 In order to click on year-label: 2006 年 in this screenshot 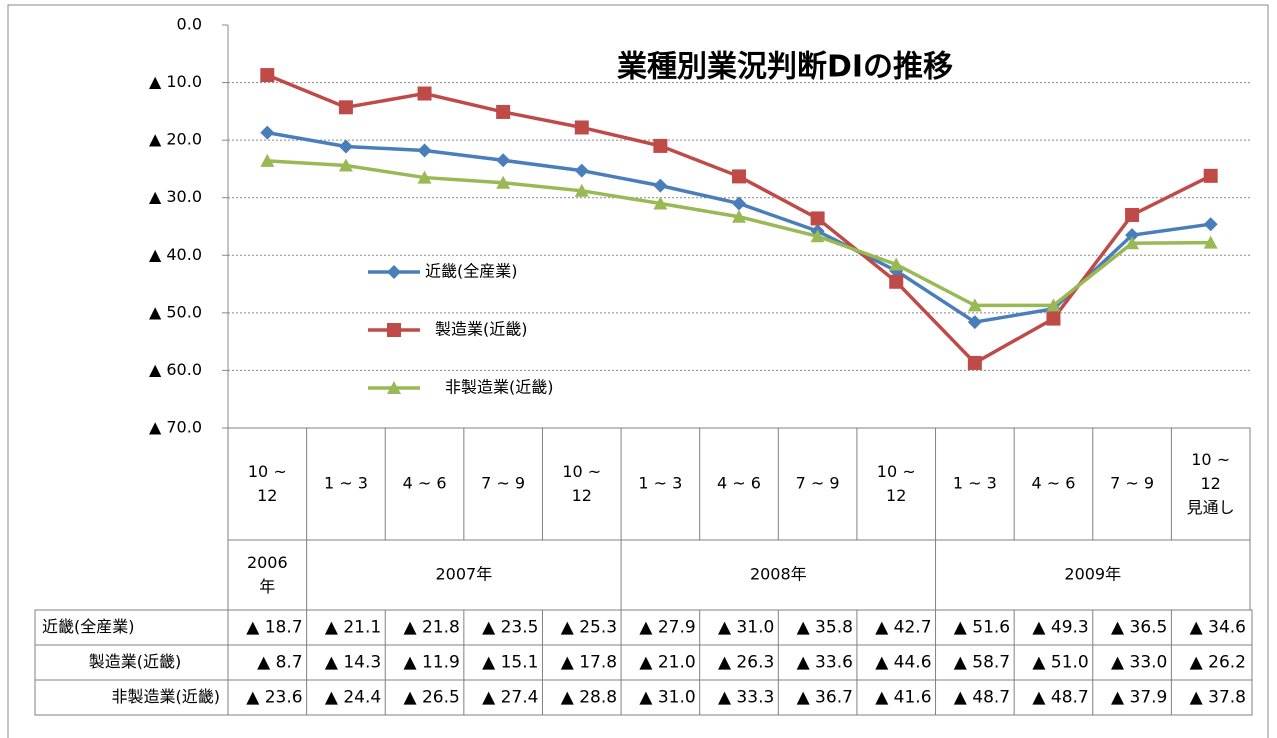, I will do `click(267, 574)`.